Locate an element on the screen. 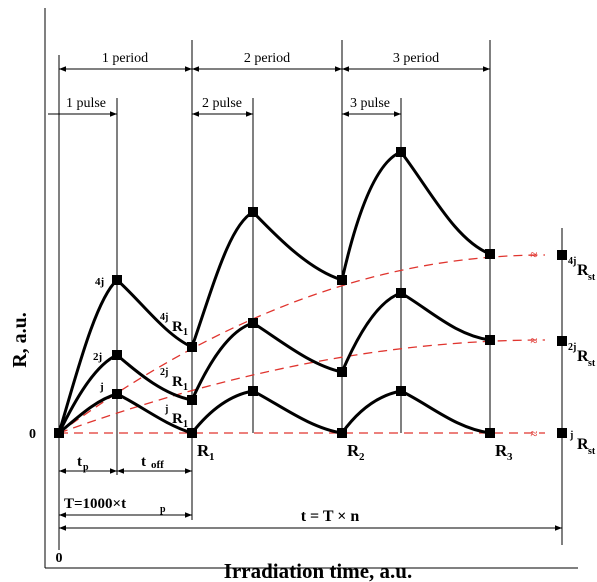 The height and width of the screenshot is (582, 597). marker-2j-r3 is located at coordinates (490, 340).